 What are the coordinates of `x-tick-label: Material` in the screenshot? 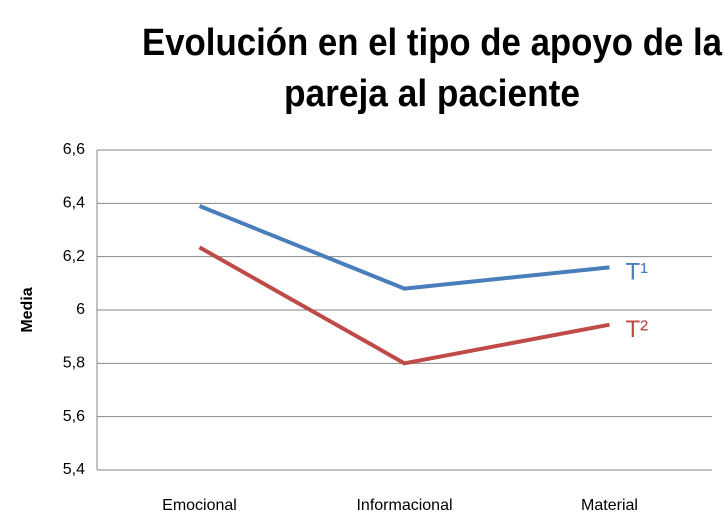 It's located at (609, 505).